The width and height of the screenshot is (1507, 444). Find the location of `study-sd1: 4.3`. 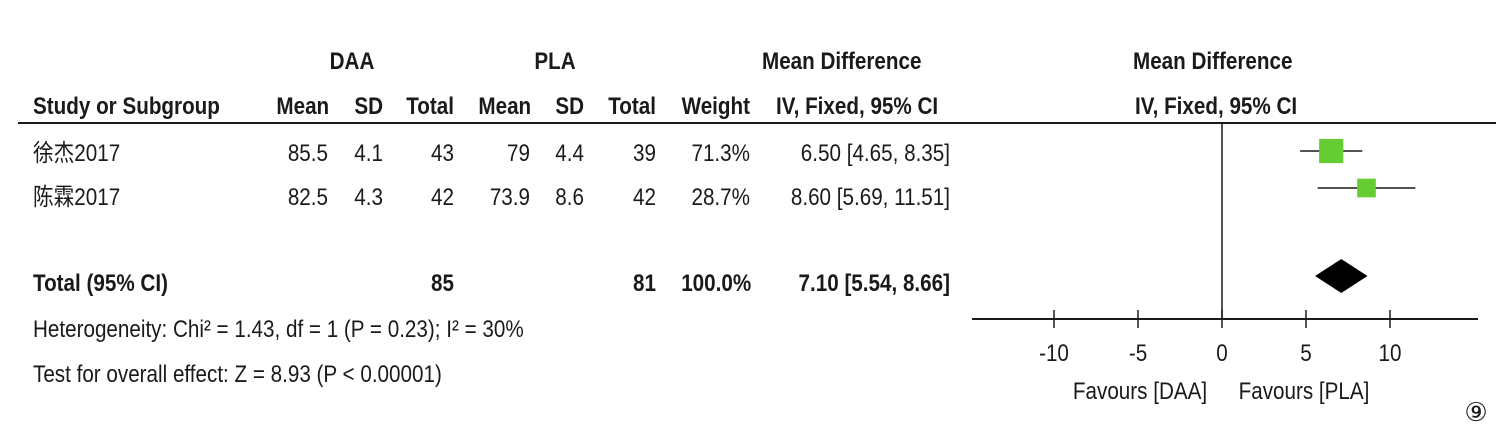

study-sd1: 4.3 is located at coordinates (368, 197).